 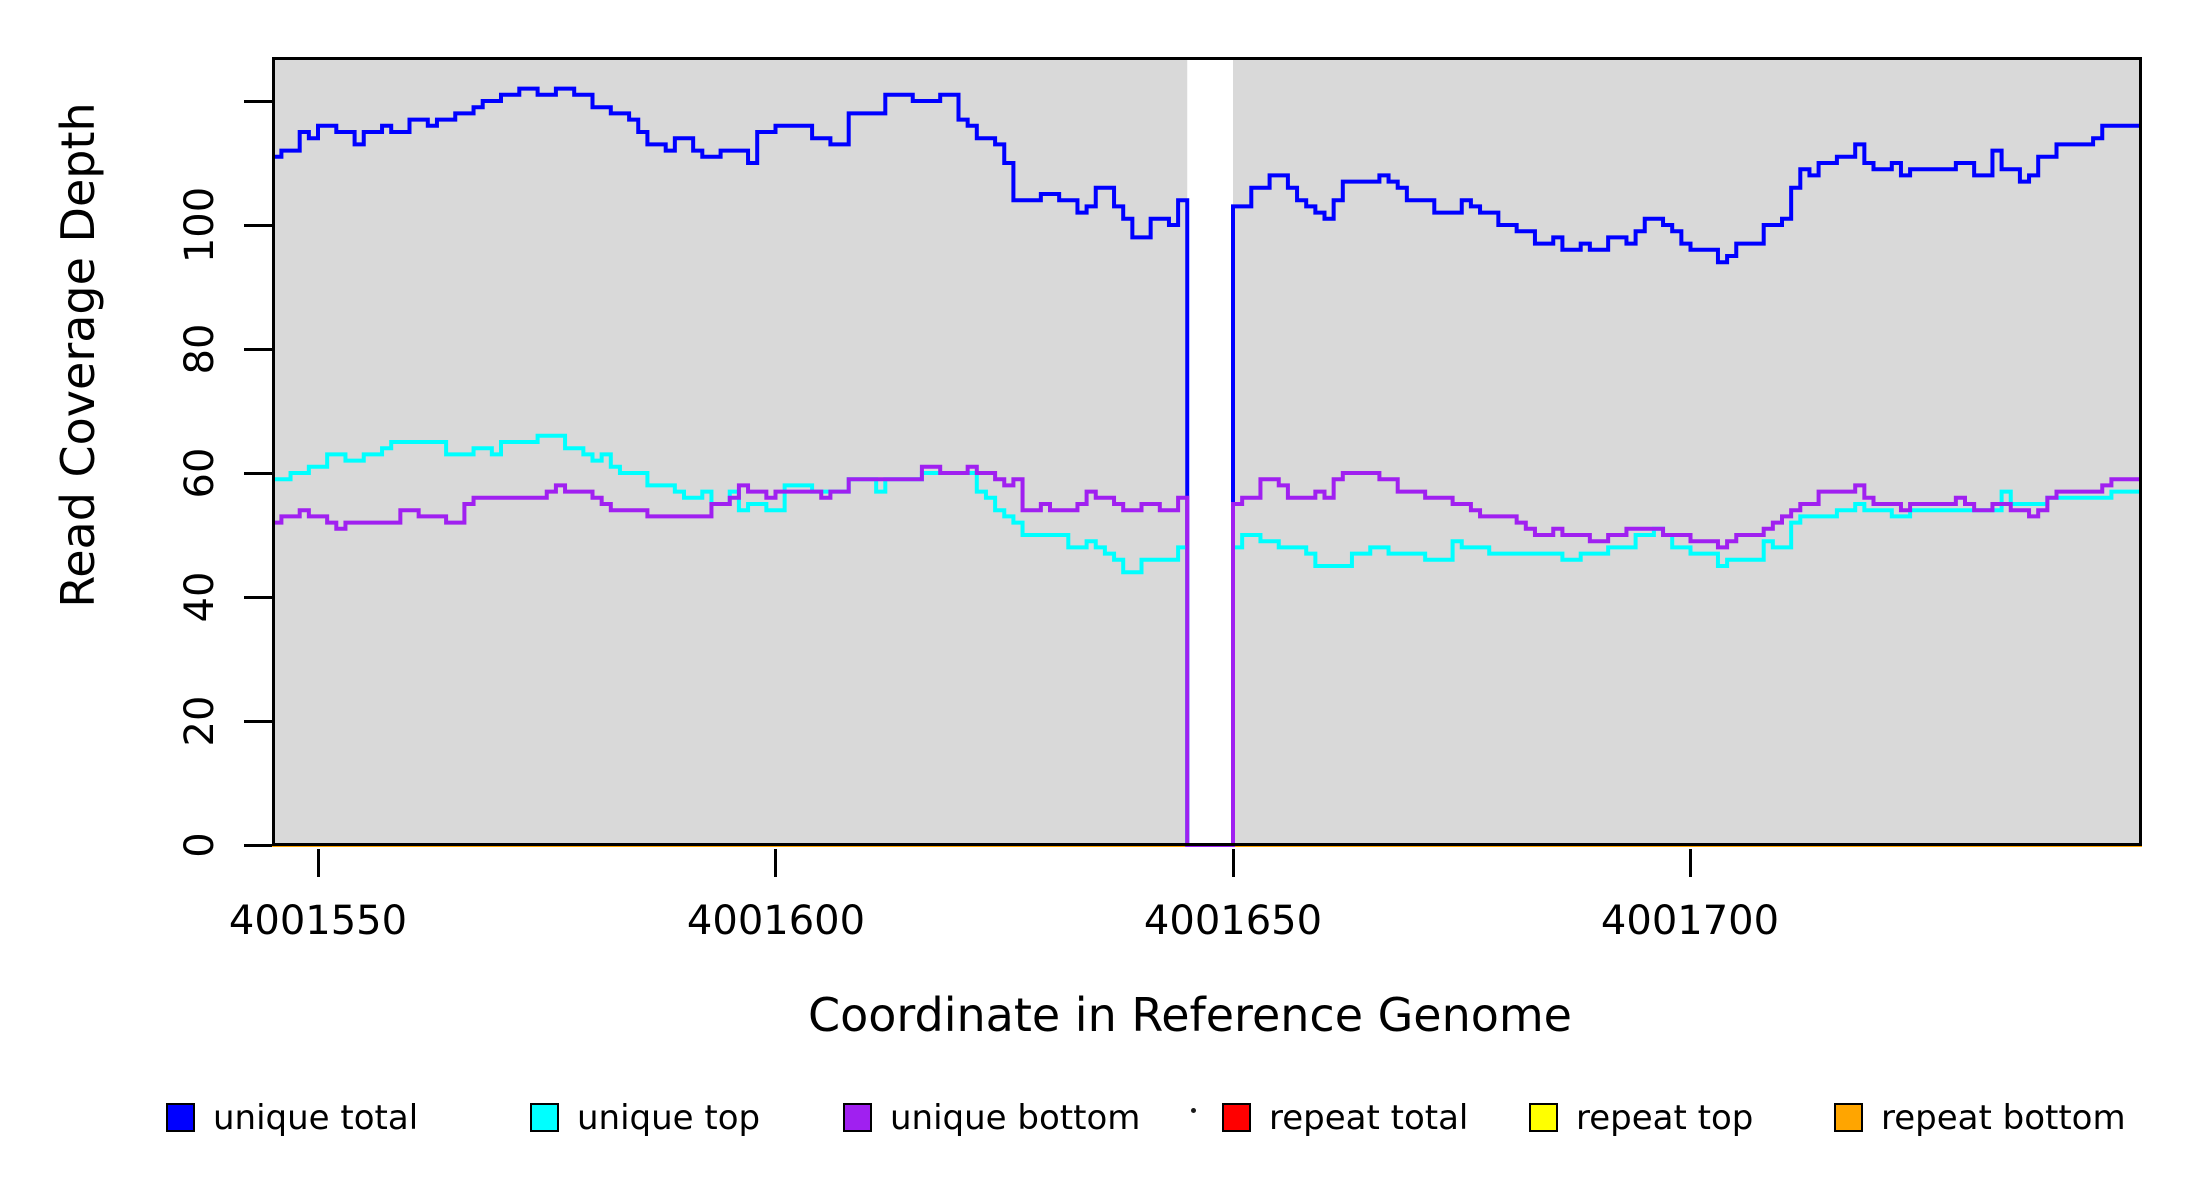 I want to click on legend-label: repeat top, so click(x=1665, y=1118).